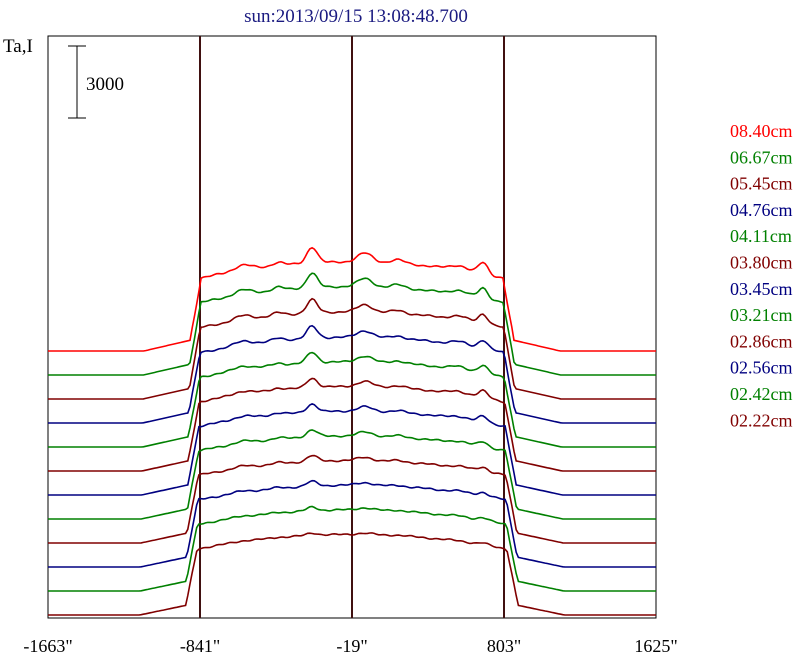 The width and height of the screenshot is (805, 660). Describe the element at coordinates (761, 263) in the screenshot. I see `legend-entry: 03.80cm` at that location.